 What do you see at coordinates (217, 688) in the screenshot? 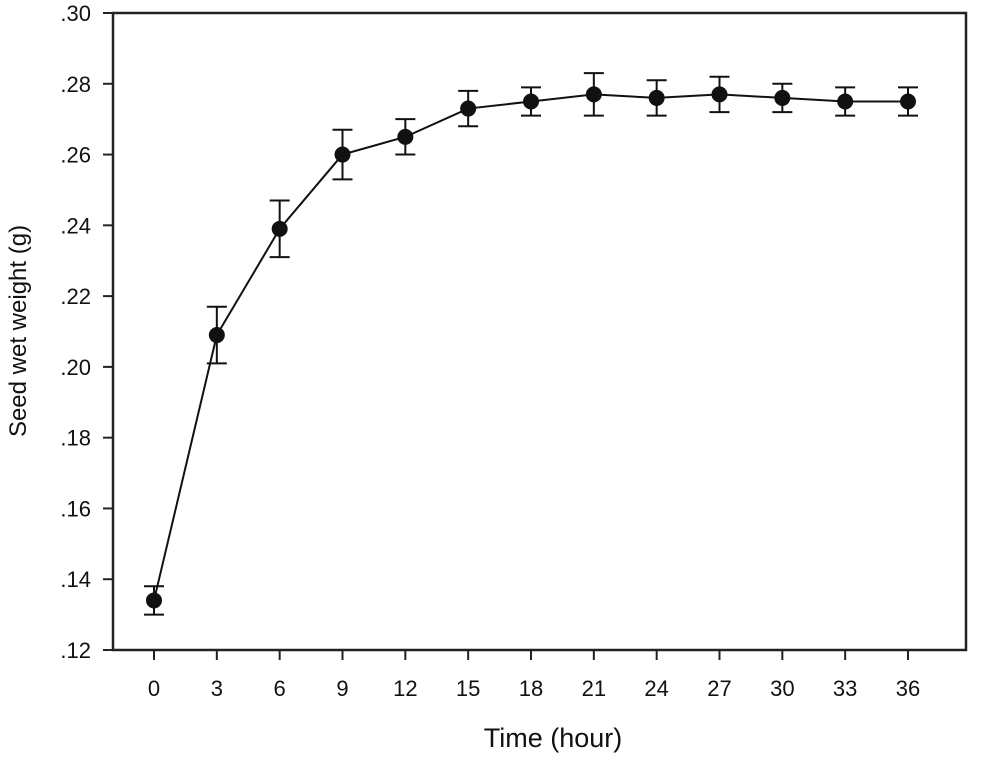
I see `x-tick-label: 3` at bounding box center [217, 688].